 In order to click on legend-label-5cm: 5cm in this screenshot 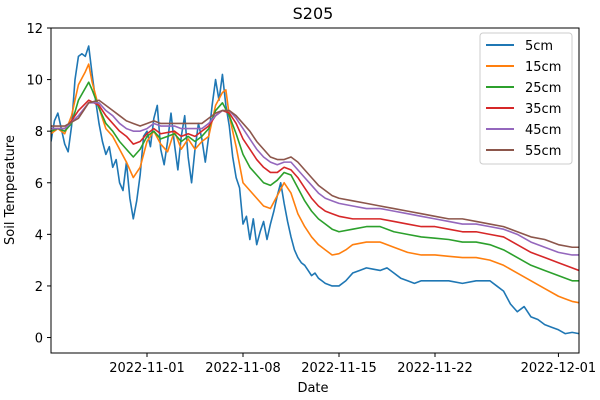, I will do `click(539, 46)`.